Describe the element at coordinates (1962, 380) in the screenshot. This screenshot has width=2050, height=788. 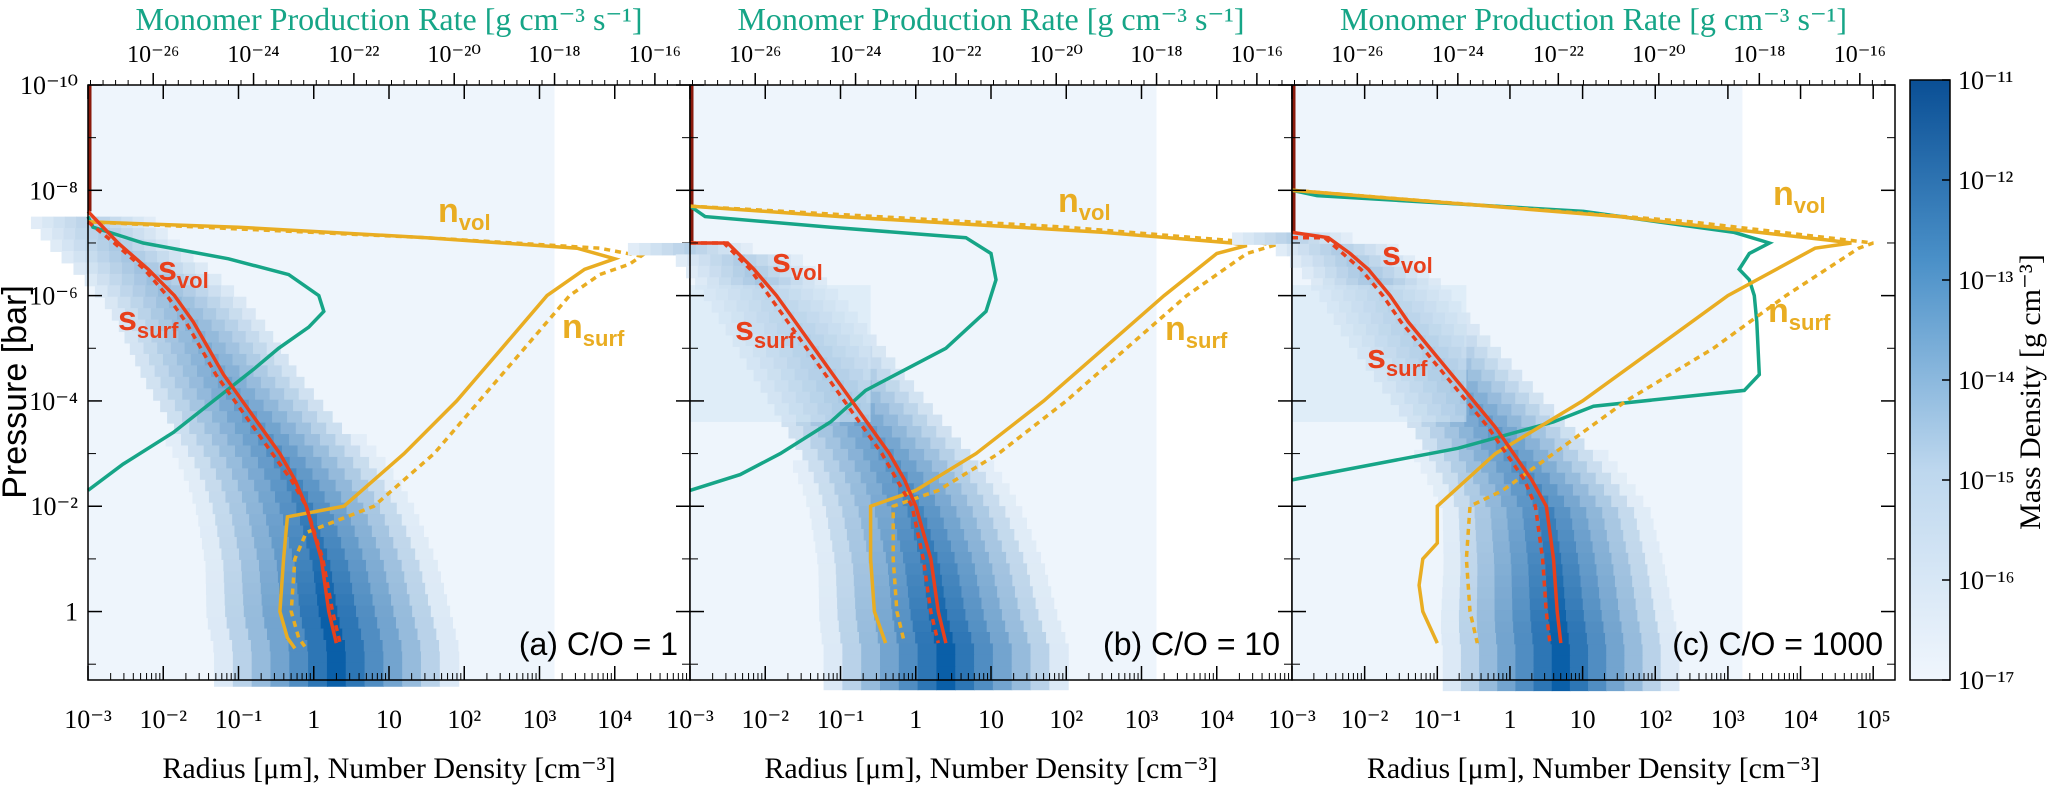
I see `colorbar: 10⁻¹¹ 10⁻¹² 10⁻¹³ 10⁻¹⁴ 10⁻¹⁵ 10⁻¹⁶ 10⁻¹⁷` at that location.